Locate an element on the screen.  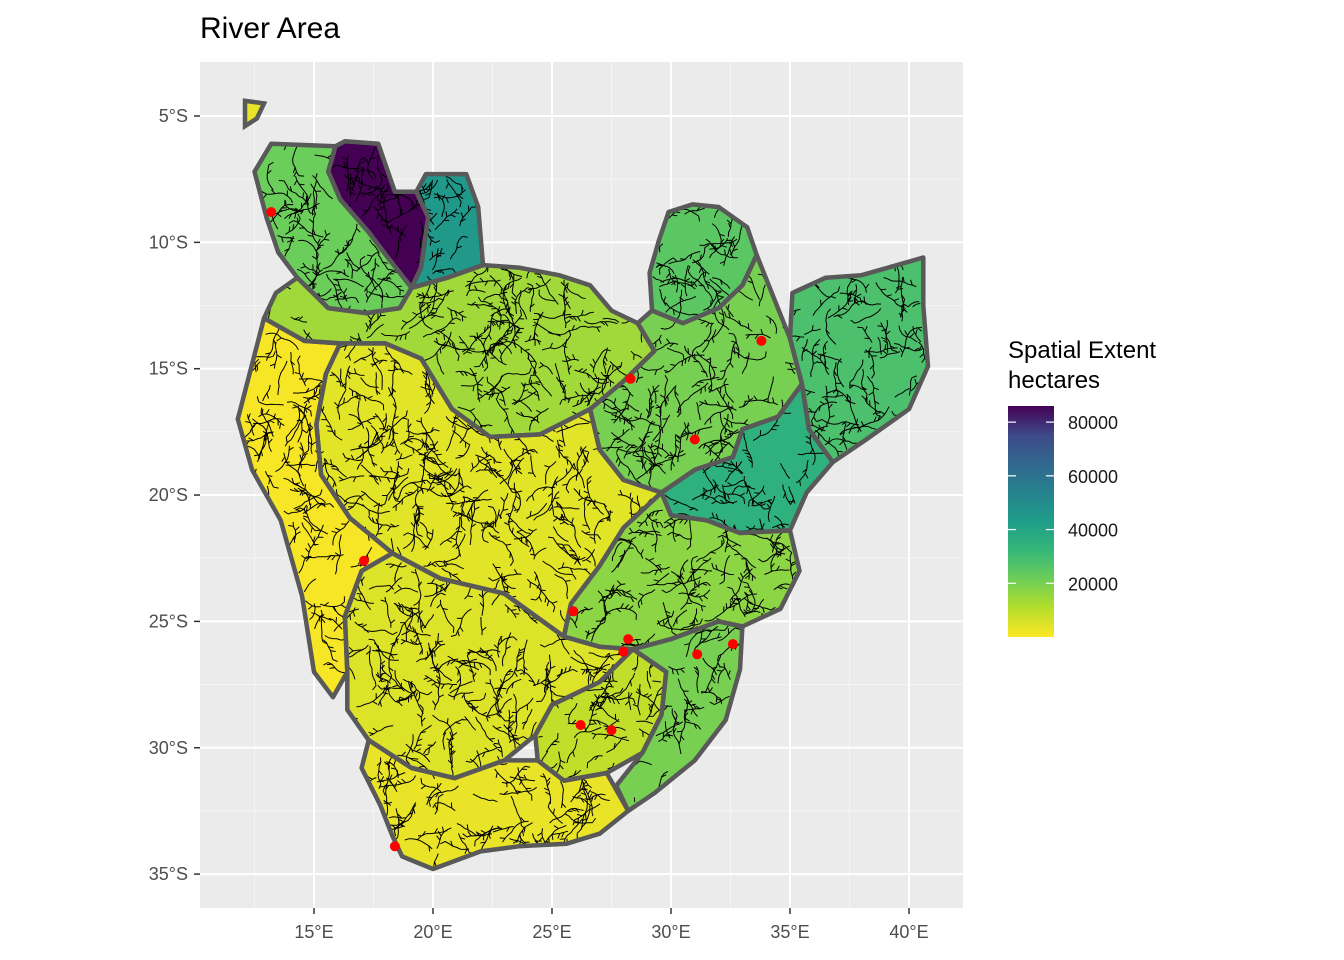
y-axis: 5°S10°S15°S20°S25°S30°S35°S is located at coordinates (174, 495).